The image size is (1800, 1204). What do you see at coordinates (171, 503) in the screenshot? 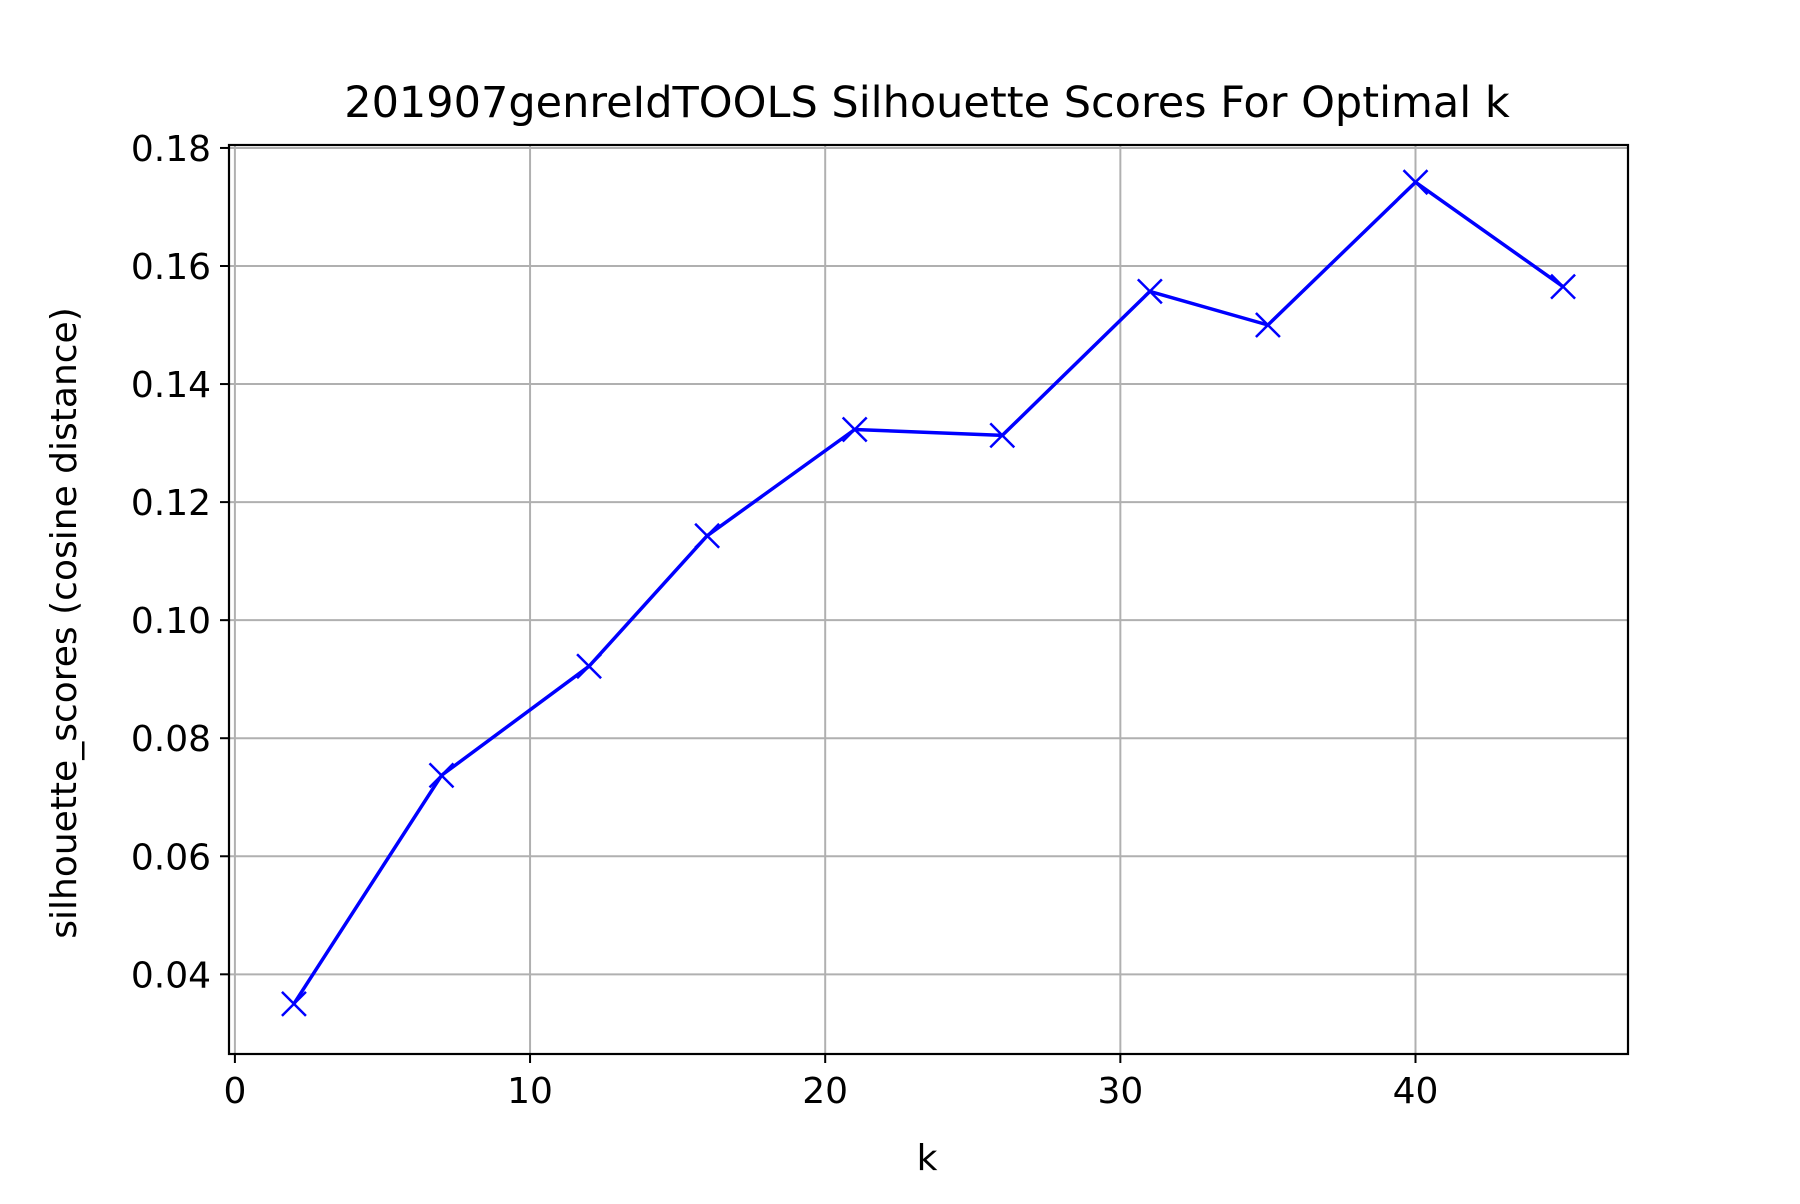
I see `y-tick-label: 0.12` at bounding box center [171, 503].